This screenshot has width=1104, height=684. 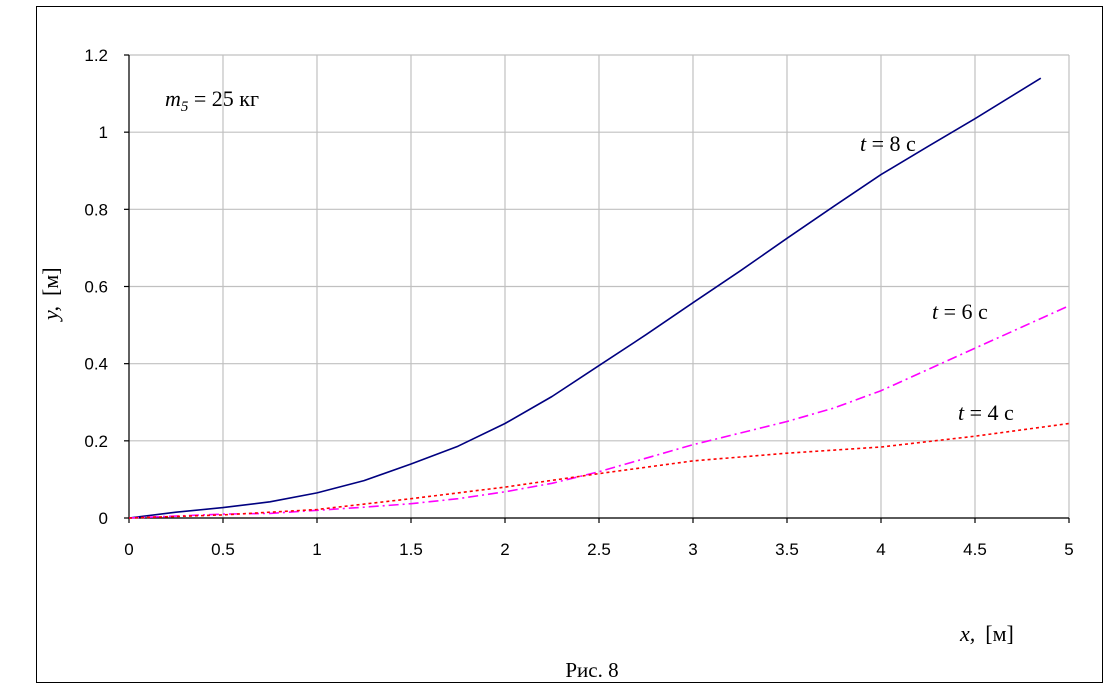 What do you see at coordinates (880, 549) in the screenshot?
I see `x-tick-label: 4` at bounding box center [880, 549].